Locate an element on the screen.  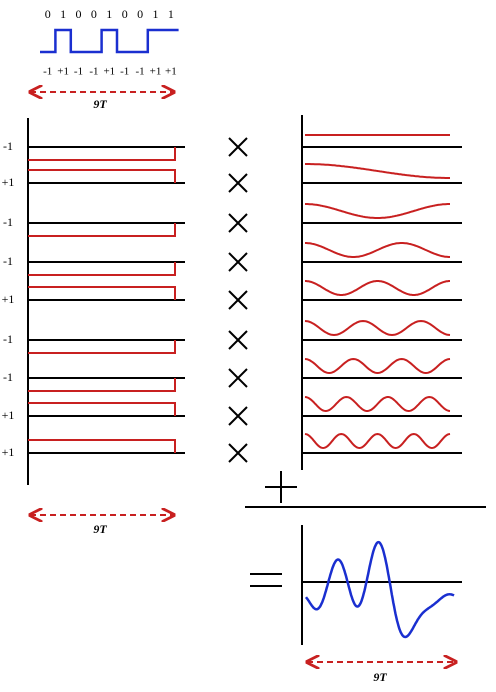
equals-sign is located at coordinates (266, 580).